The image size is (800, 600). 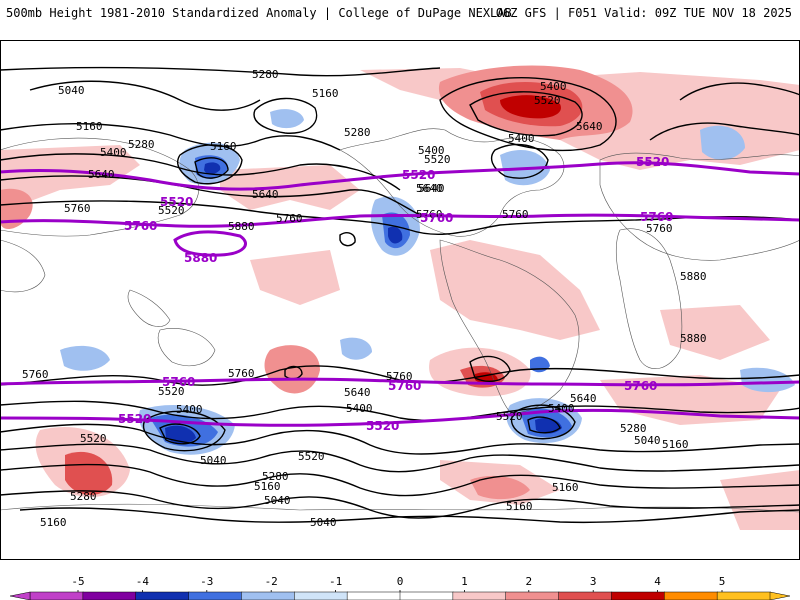 What do you see at coordinates (657, 581) in the screenshot?
I see `colorbar-tick-label: 4` at bounding box center [657, 581].